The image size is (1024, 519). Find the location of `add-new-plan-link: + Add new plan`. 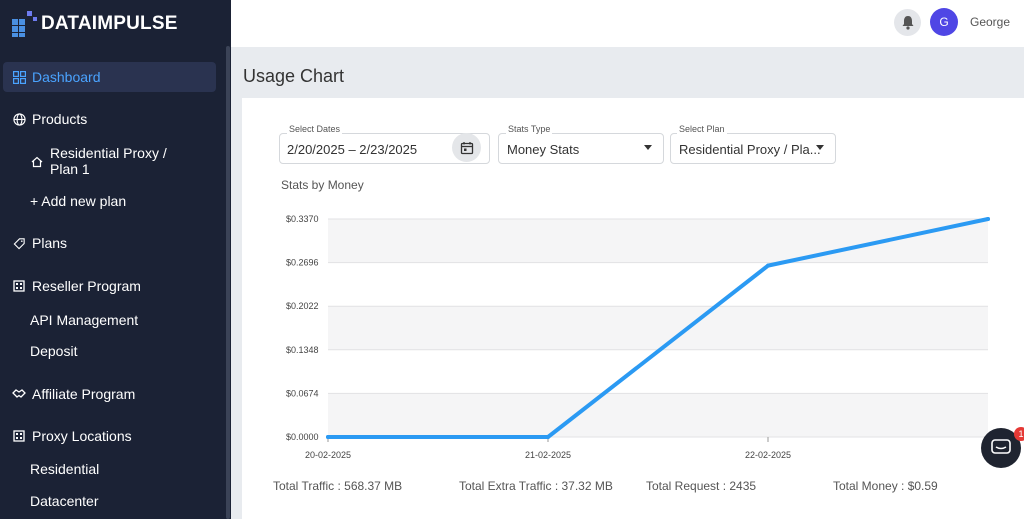

add-new-plan-link: + Add new plan is located at coordinates (78, 201).